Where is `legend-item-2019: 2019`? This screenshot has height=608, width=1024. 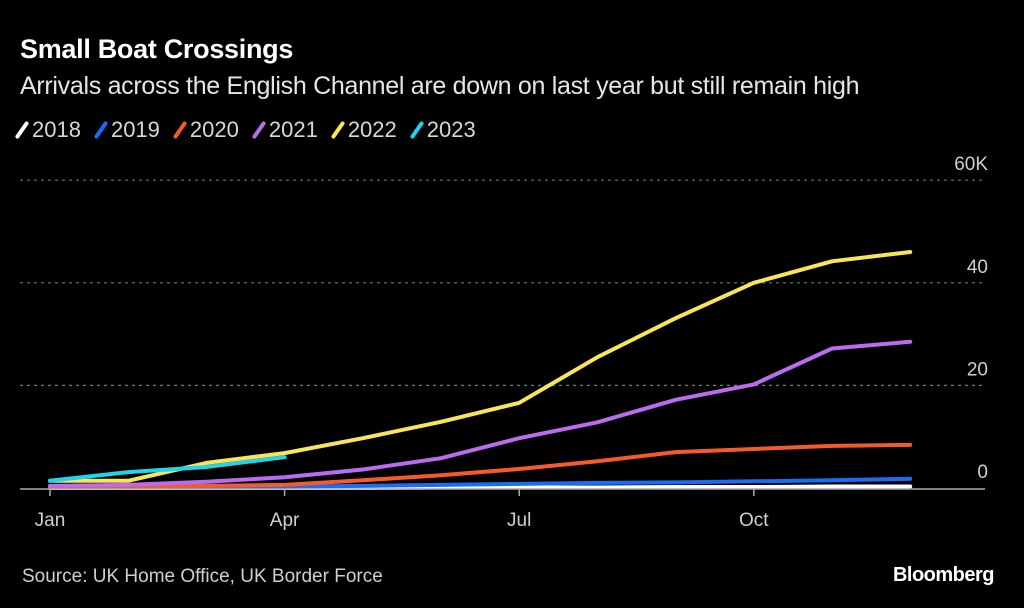 legend-item-2019: 2019 is located at coordinates (126, 130).